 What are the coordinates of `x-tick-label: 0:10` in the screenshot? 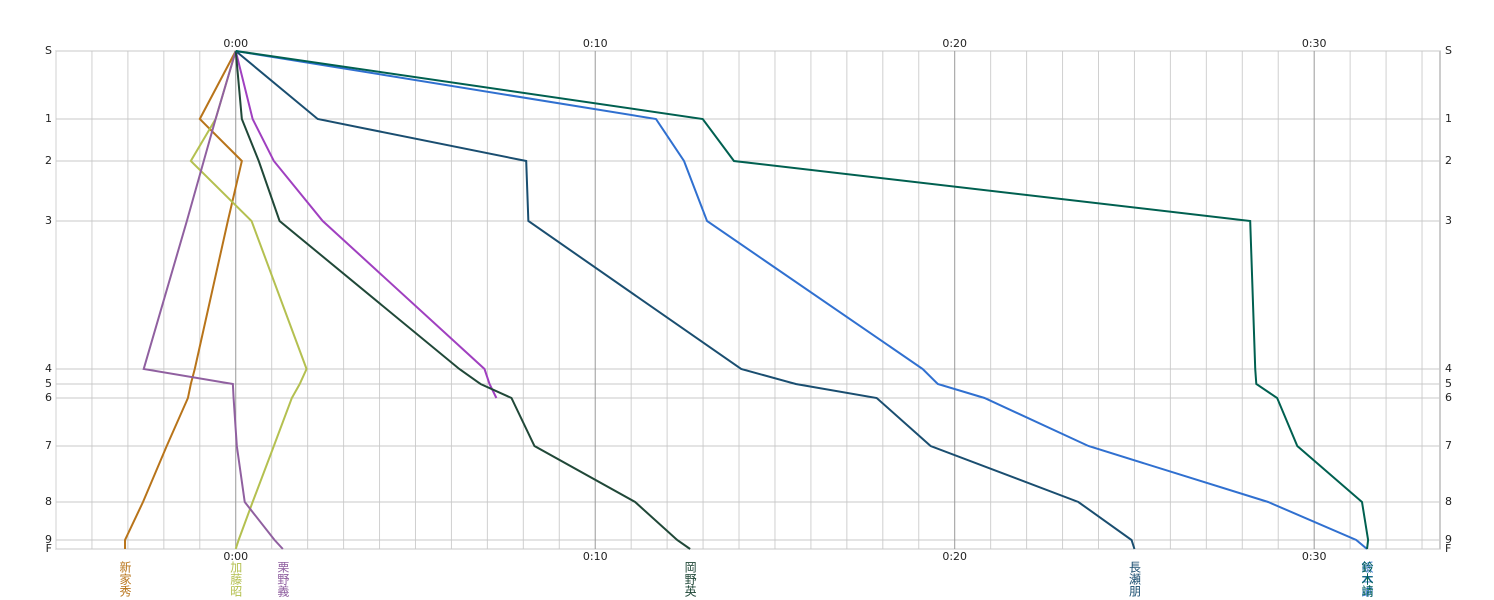 It's located at (595, 43).